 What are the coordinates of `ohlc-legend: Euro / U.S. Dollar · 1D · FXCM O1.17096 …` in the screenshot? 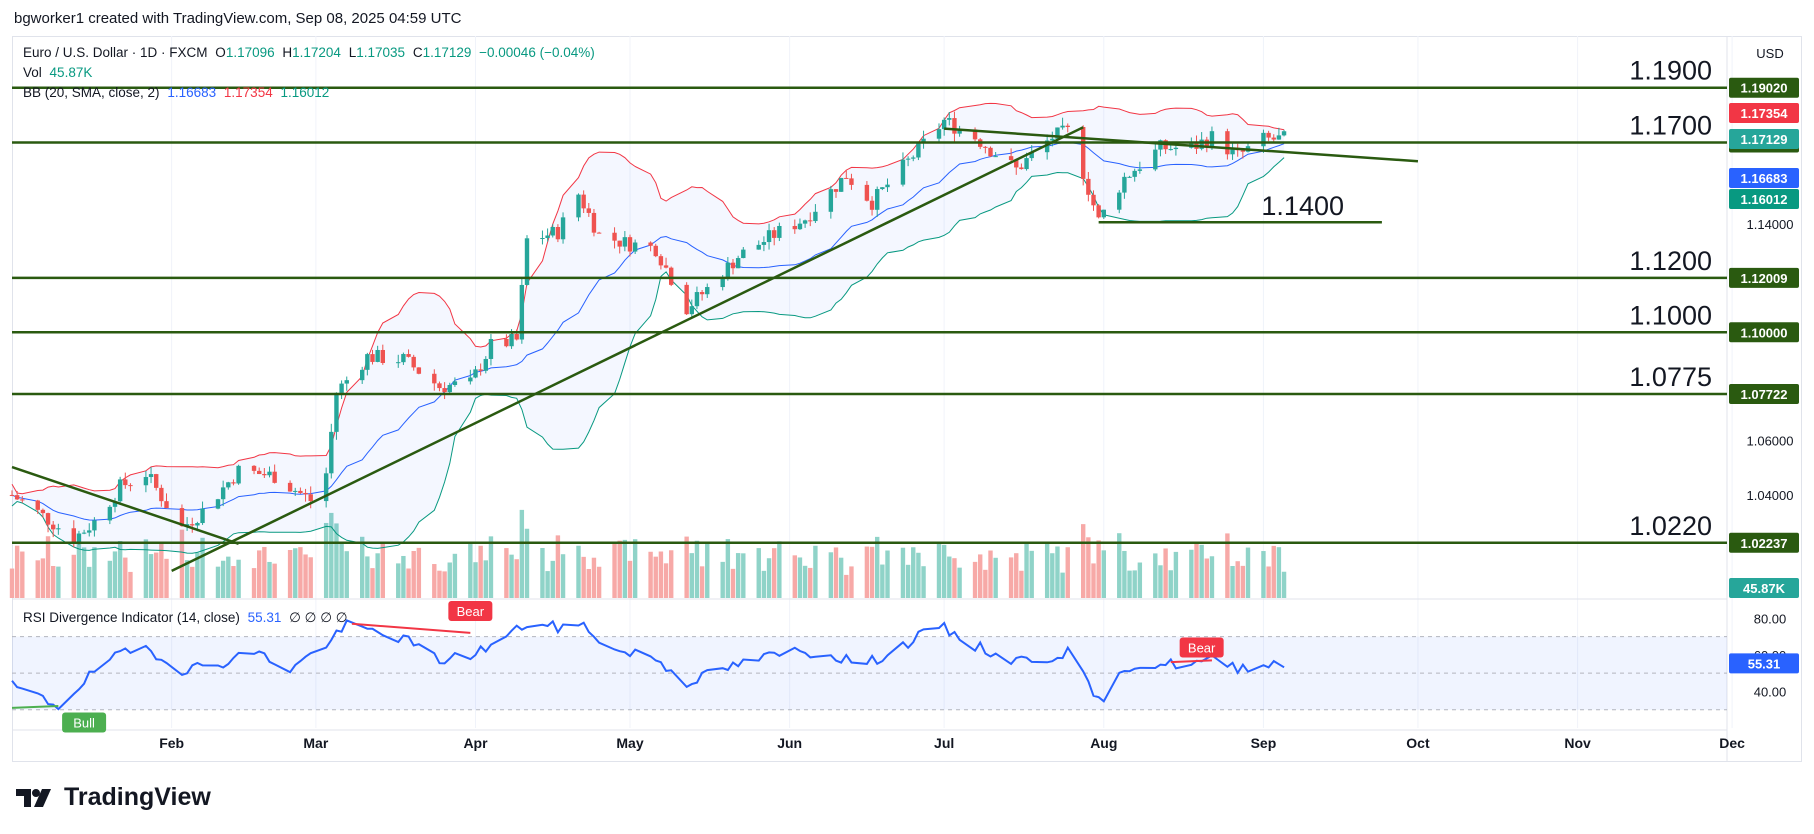 It's located at (311, 53).